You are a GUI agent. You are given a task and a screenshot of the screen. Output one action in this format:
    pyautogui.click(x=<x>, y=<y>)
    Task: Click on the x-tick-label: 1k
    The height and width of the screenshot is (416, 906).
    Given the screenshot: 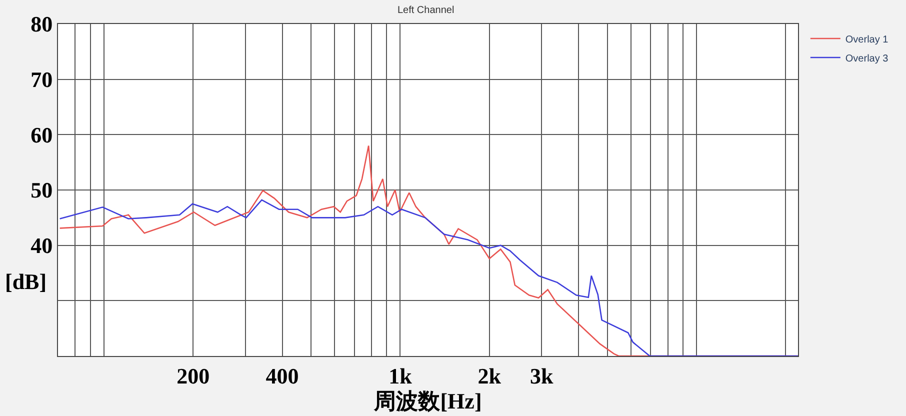 What is the action you would take?
    pyautogui.click(x=400, y=375)
    